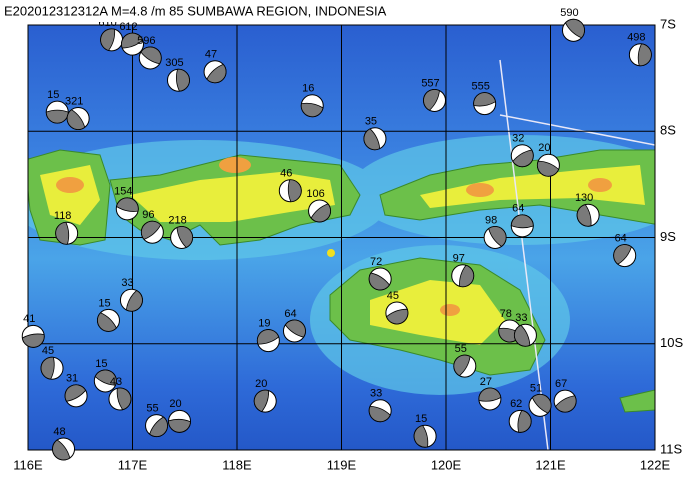  I want to click on focal-mechanism: 498, so click(639, 49).